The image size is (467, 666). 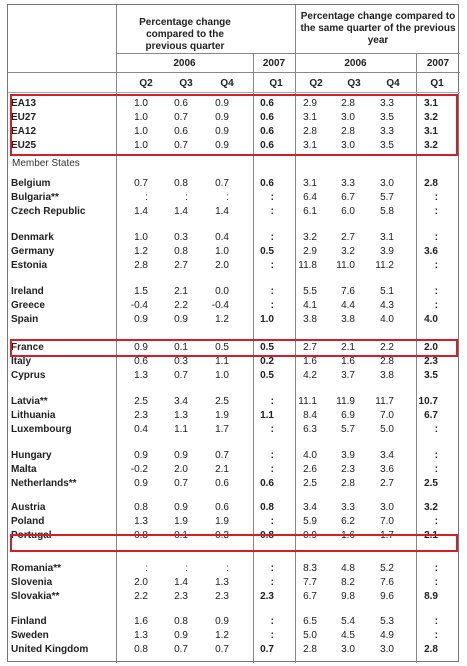 What do you see at coordinates (27, 291) in the screenshot?
I see `row-label: Ireland` at bounding box center [27, 291].